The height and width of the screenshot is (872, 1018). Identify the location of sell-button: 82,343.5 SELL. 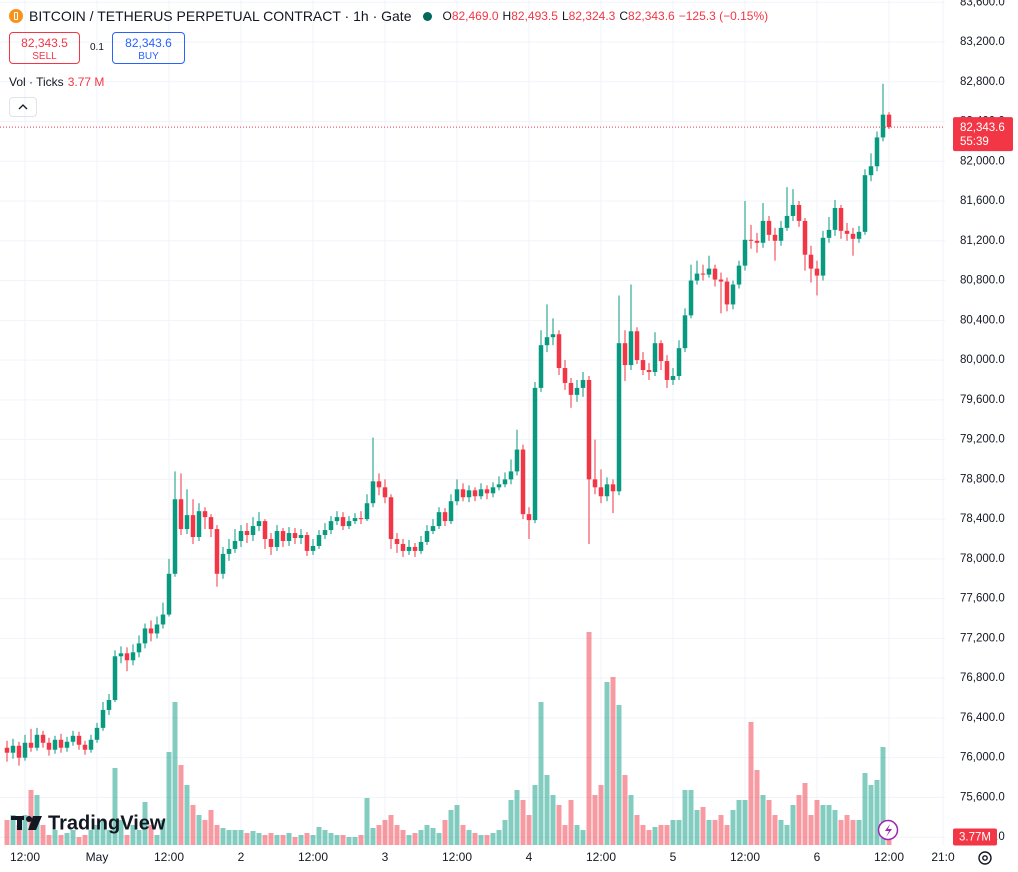
(44, 48).